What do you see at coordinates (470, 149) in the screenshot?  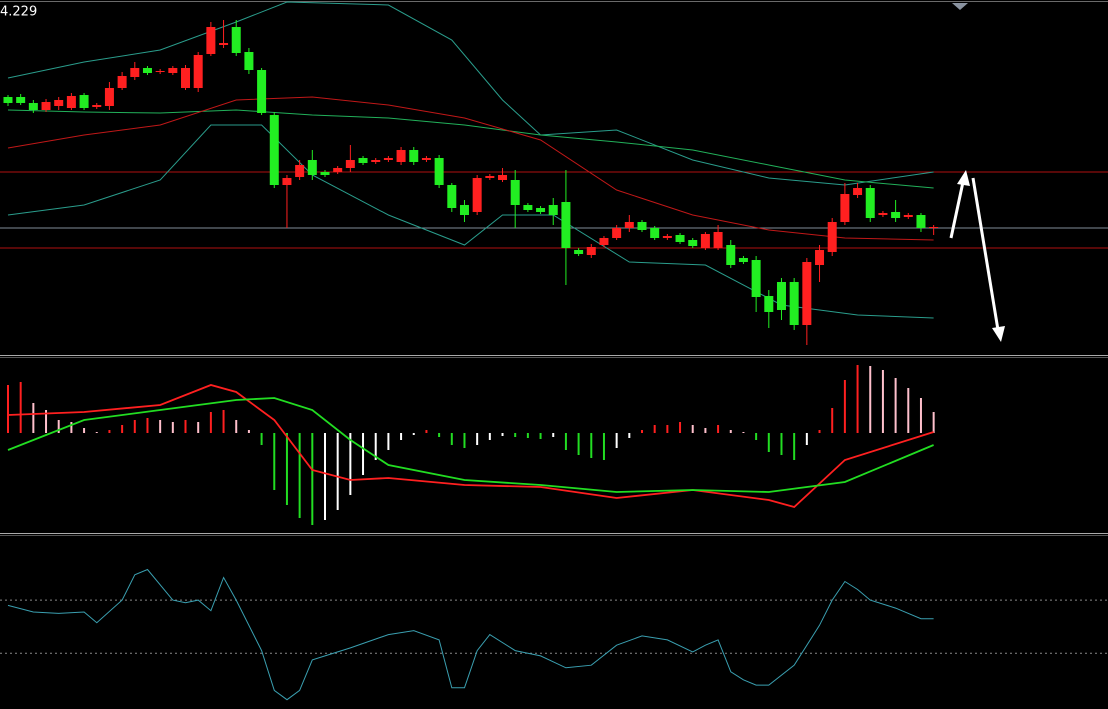 I see `indicator-line` at bounding box center [470, 149].